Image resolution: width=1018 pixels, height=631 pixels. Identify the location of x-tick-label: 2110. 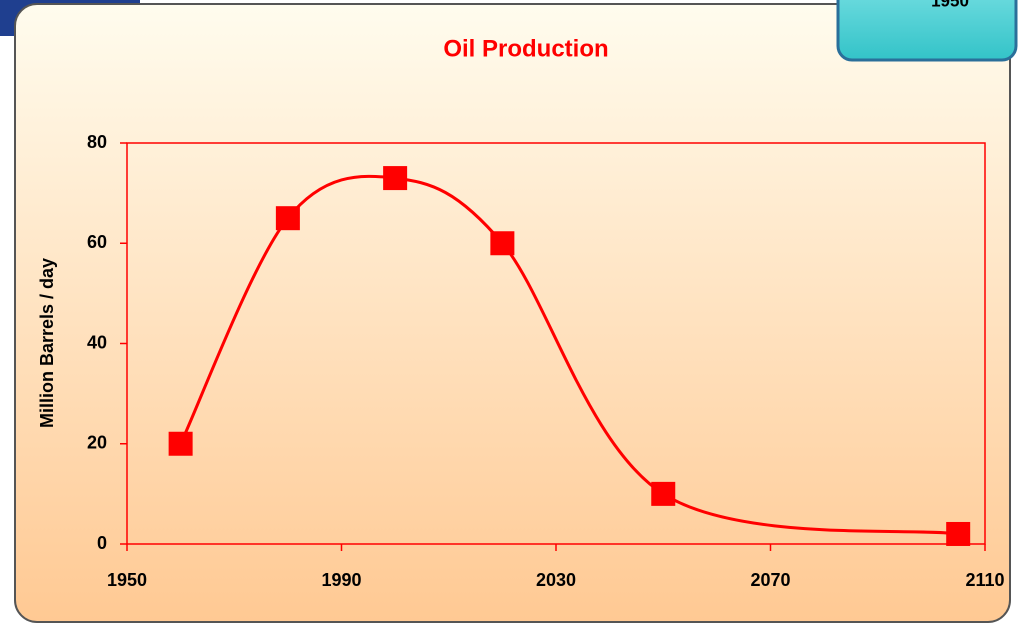
(984, 580).